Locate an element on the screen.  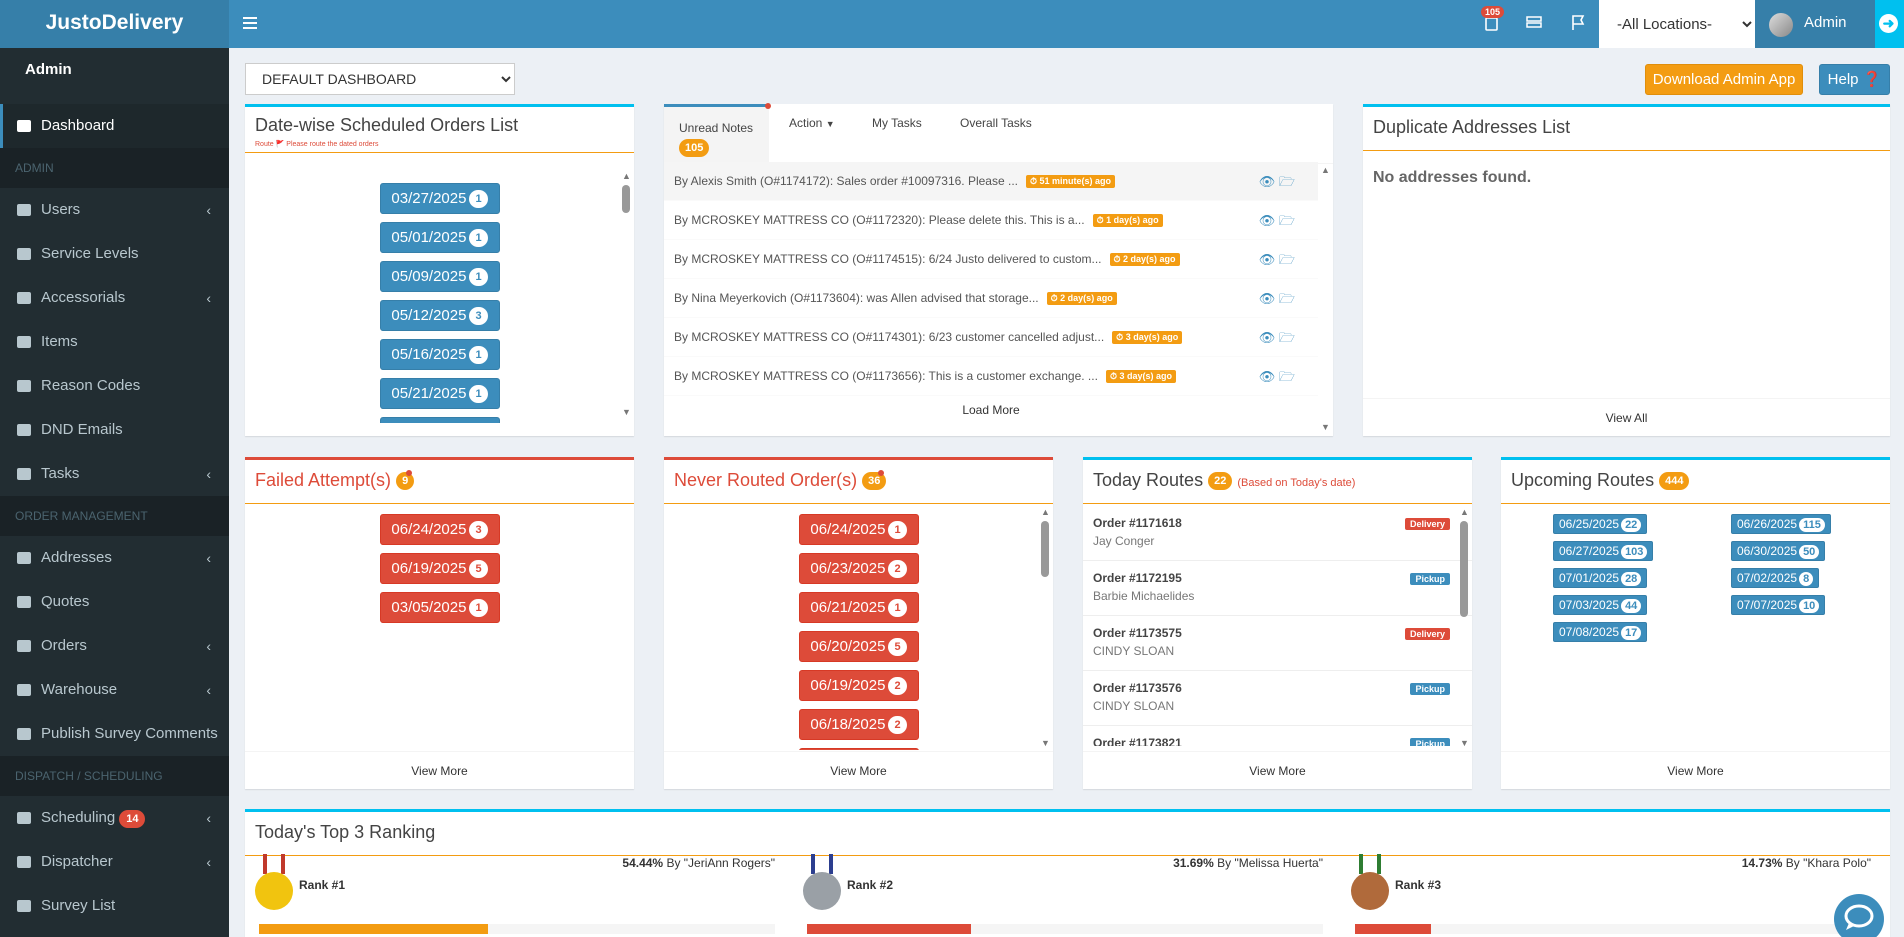
sidebar-item-survey-list: Survey List is located at coordinates (114, 906).